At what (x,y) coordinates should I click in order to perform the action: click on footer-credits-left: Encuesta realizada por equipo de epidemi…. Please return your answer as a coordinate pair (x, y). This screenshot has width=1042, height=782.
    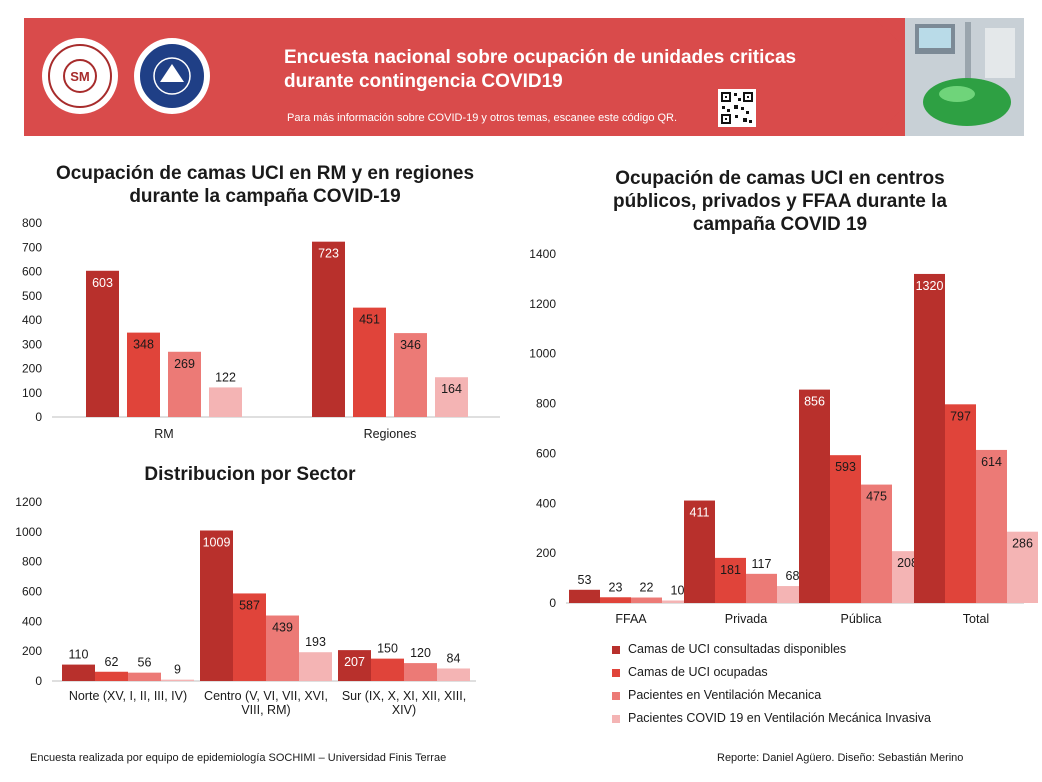
    Looking at the image, I should click on (238, 758).